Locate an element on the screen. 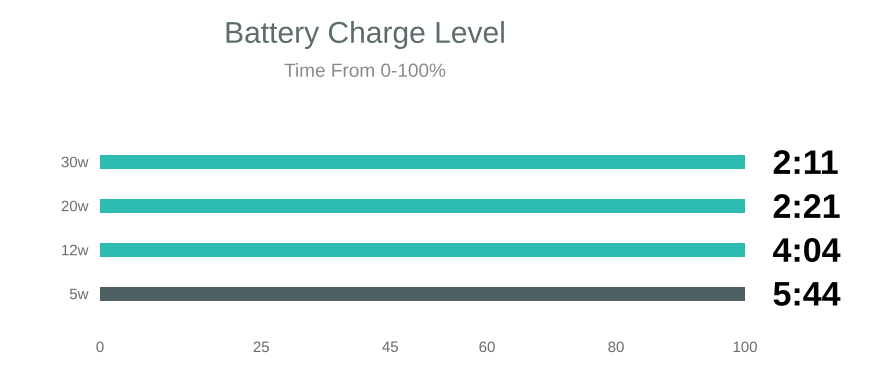  x-tick-label: 25 is located at coordinates (261, 347).